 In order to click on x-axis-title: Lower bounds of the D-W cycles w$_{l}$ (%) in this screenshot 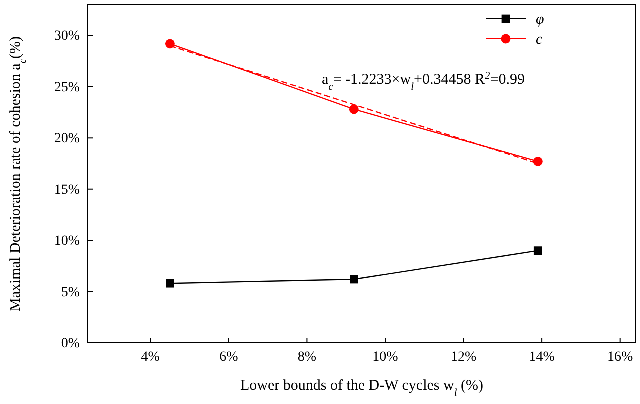, I will do `click(362, 388)`.